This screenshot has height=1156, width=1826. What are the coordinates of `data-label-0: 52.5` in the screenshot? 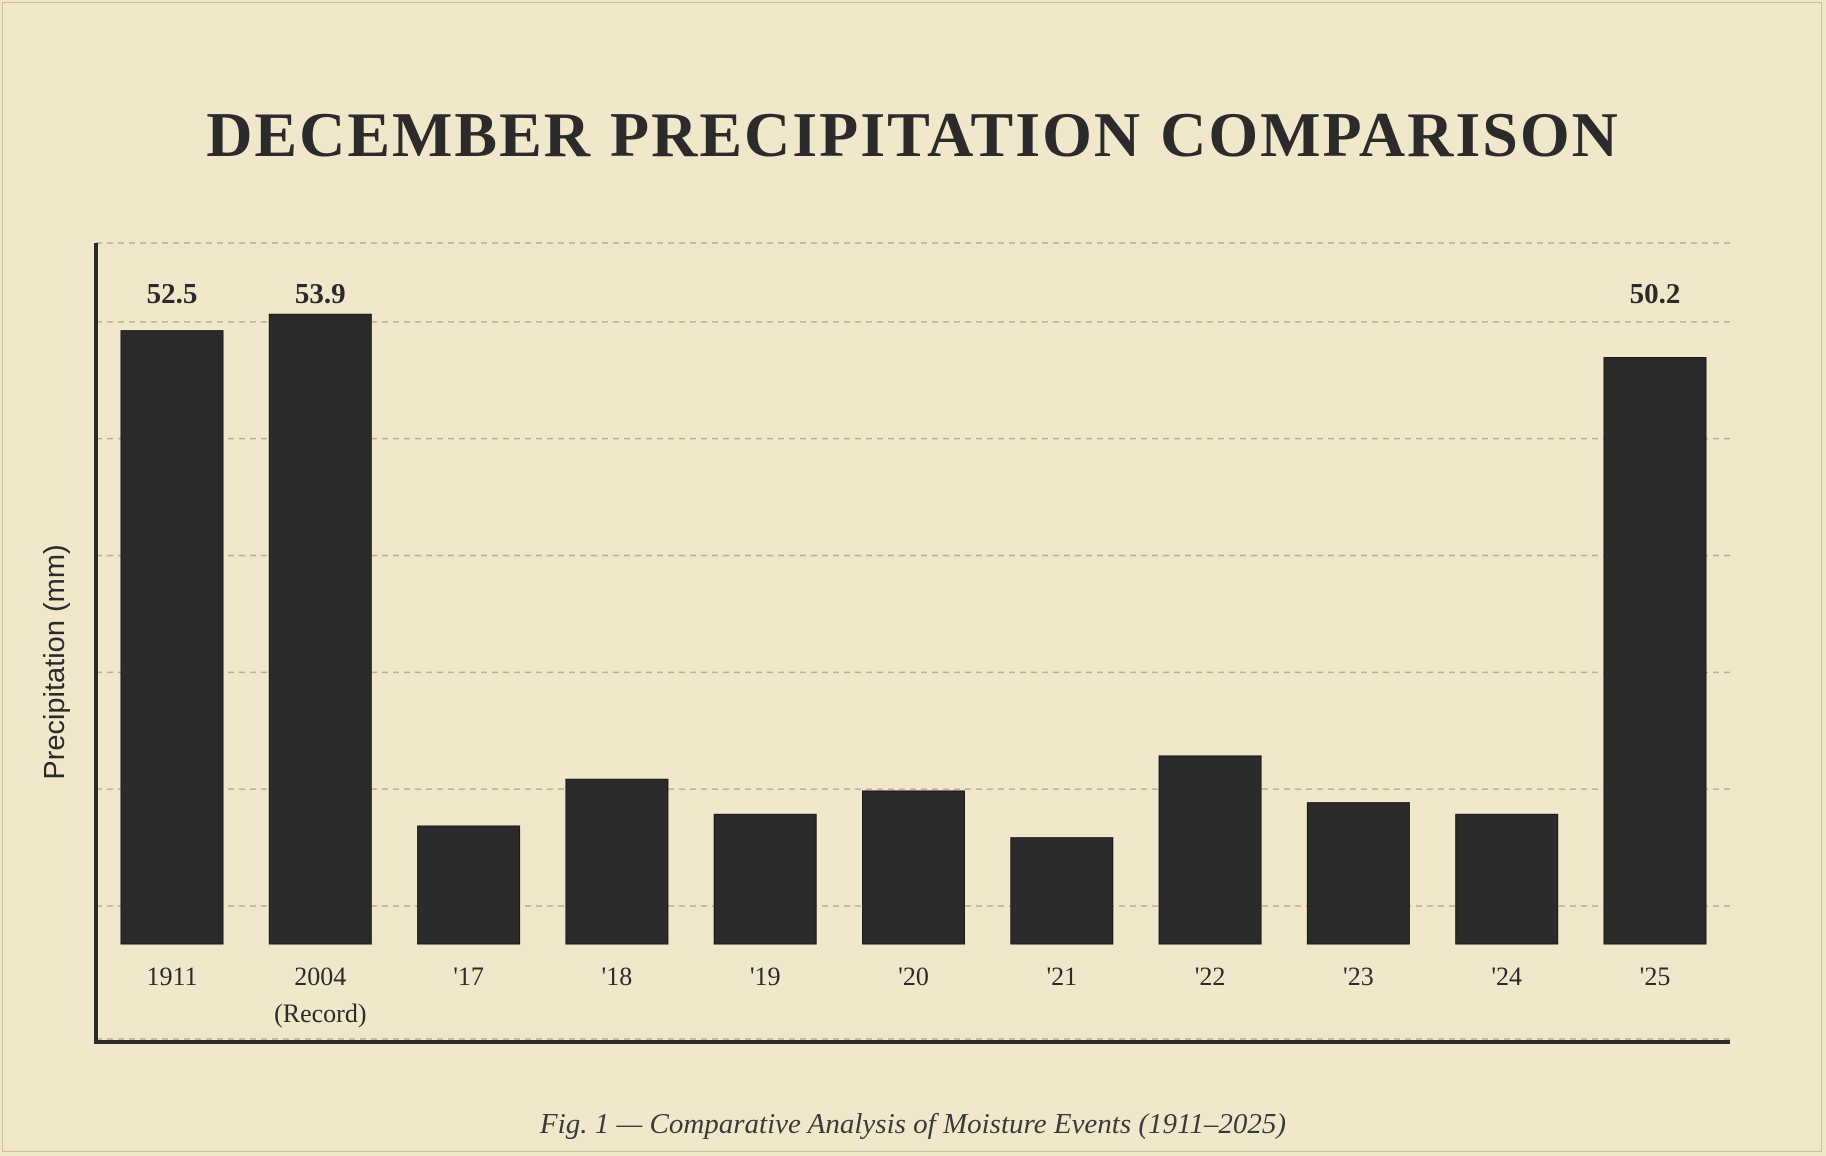 It's located at (172, 294).